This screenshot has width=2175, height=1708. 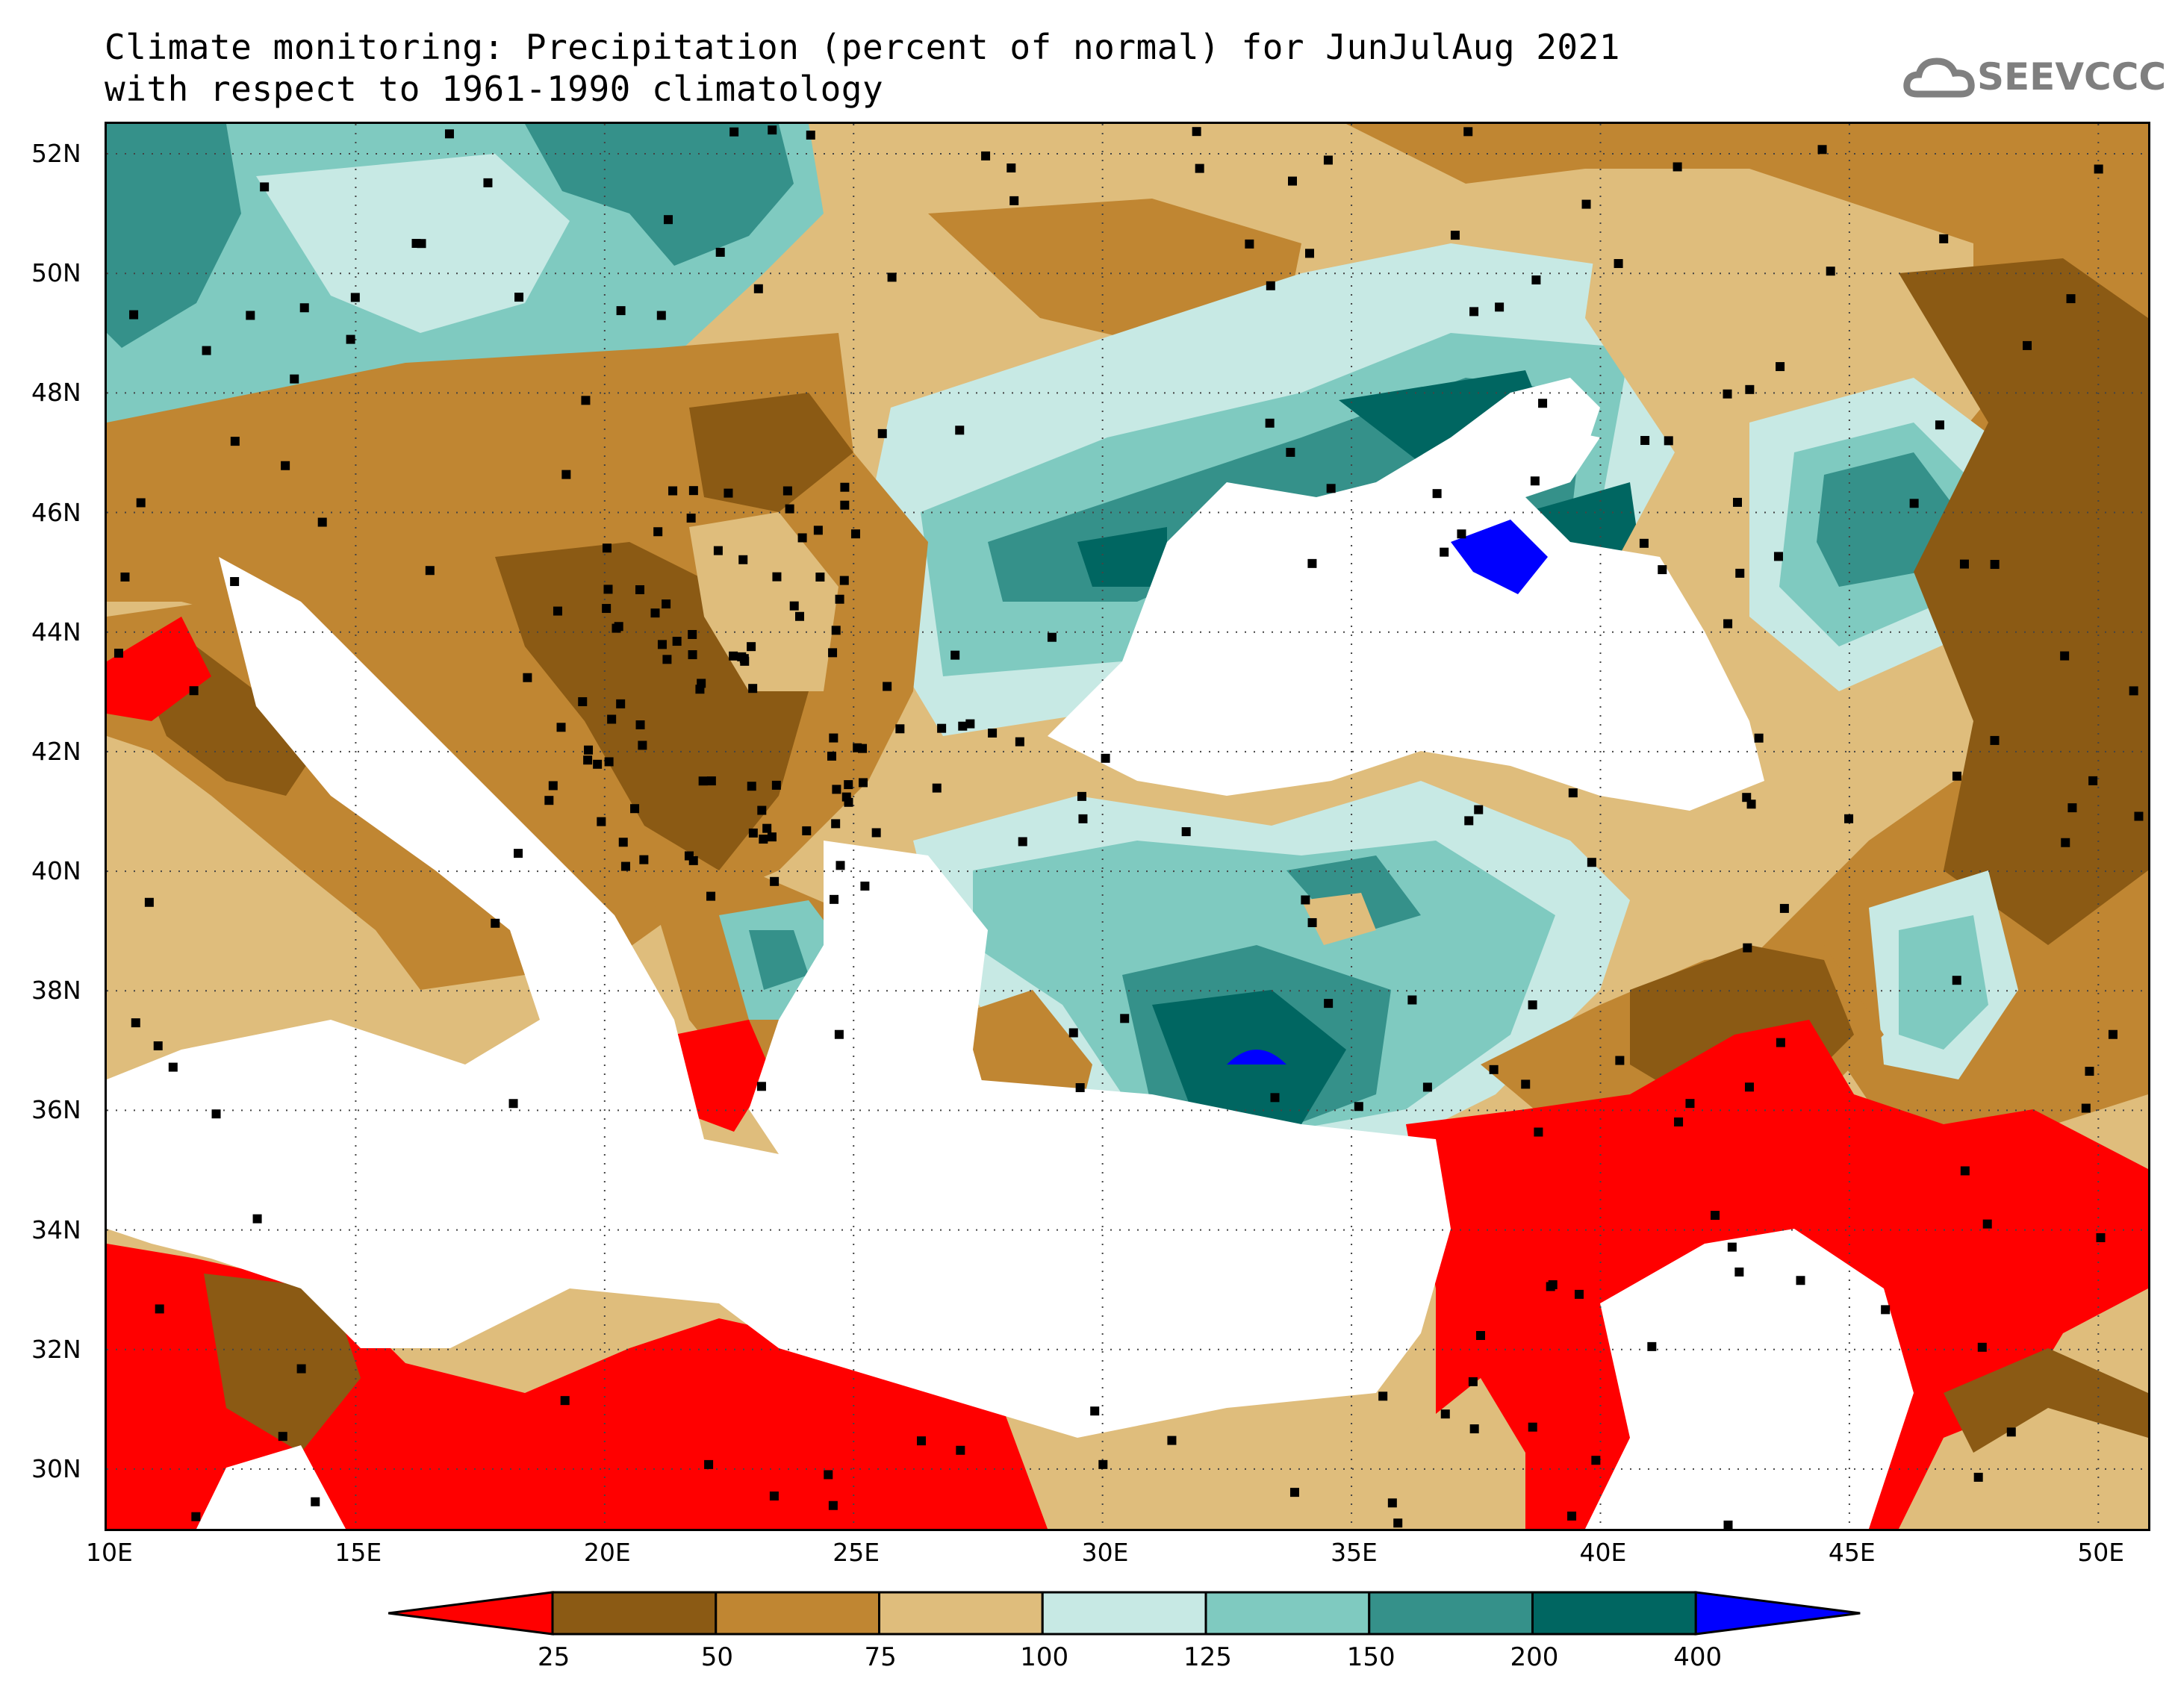 What do you see at coordinates (554, 1657) in the screenshot?
I see `colorbar-tick-label: 25` at bounding box center [554, 1657].